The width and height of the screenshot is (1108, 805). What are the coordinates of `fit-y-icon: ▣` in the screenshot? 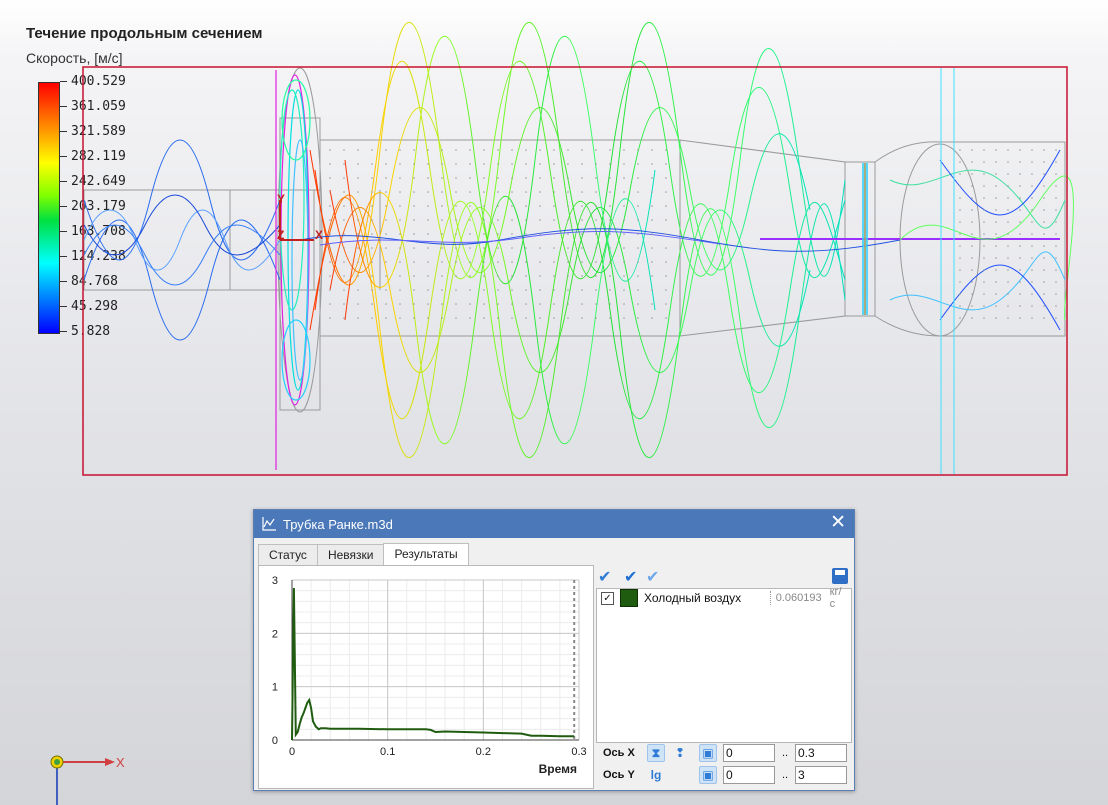 It's located at (708, 775).